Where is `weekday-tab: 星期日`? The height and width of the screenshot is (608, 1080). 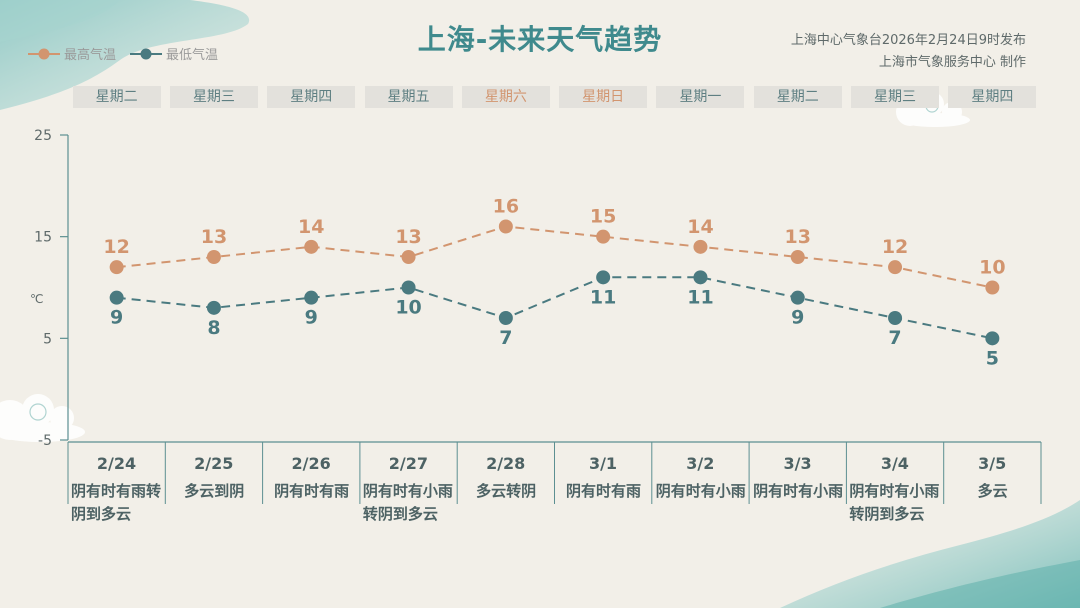 weekday-tab: 星期日 is located at coordinates (603, 97).